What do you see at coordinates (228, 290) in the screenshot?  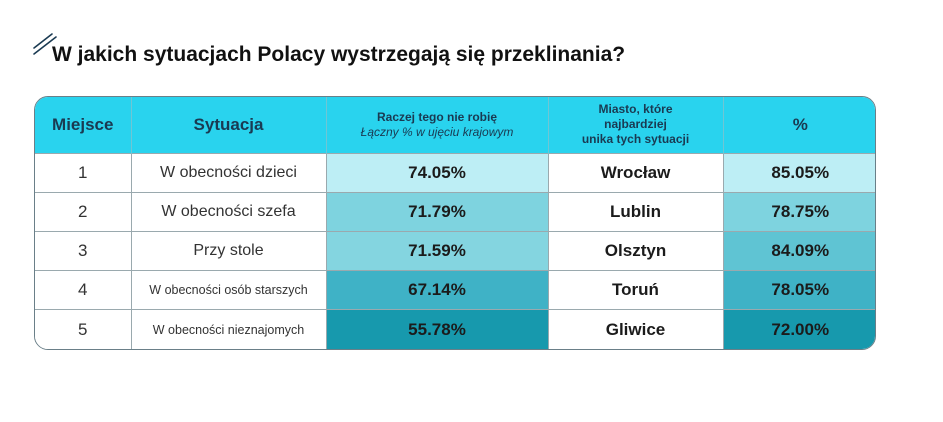 I see `situation-cell: W obecności osób starszych` at bounding box center [228, 290].